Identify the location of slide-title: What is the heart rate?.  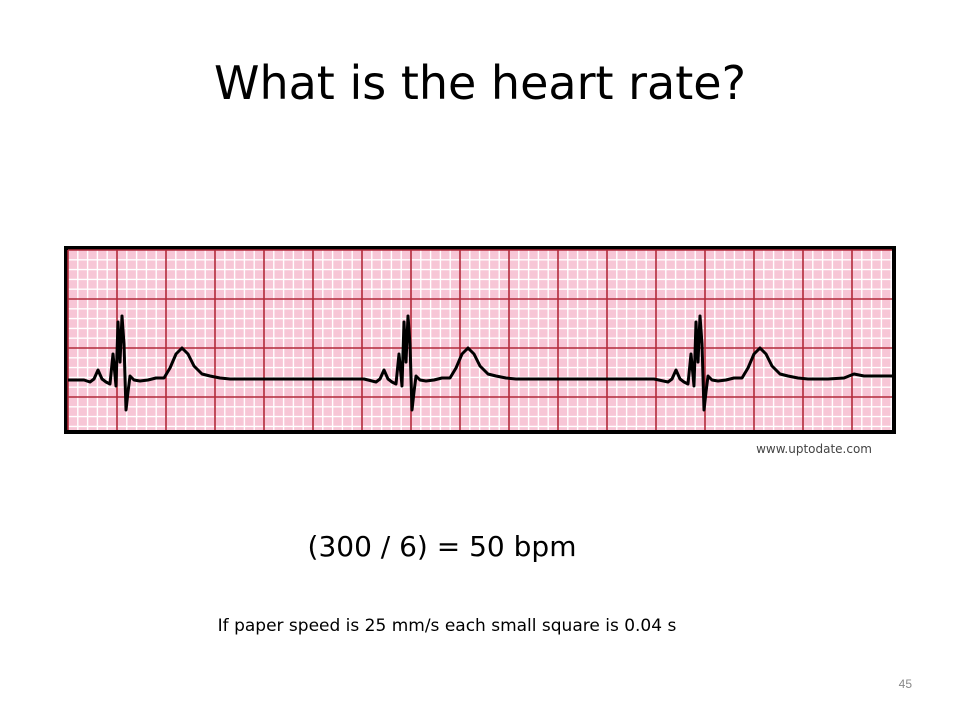
(480, 83).